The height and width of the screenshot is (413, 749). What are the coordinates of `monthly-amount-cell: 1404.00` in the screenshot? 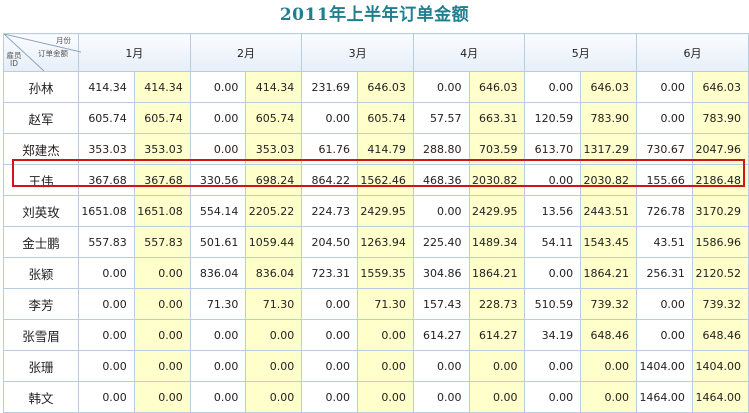 It's located at (664, 366).